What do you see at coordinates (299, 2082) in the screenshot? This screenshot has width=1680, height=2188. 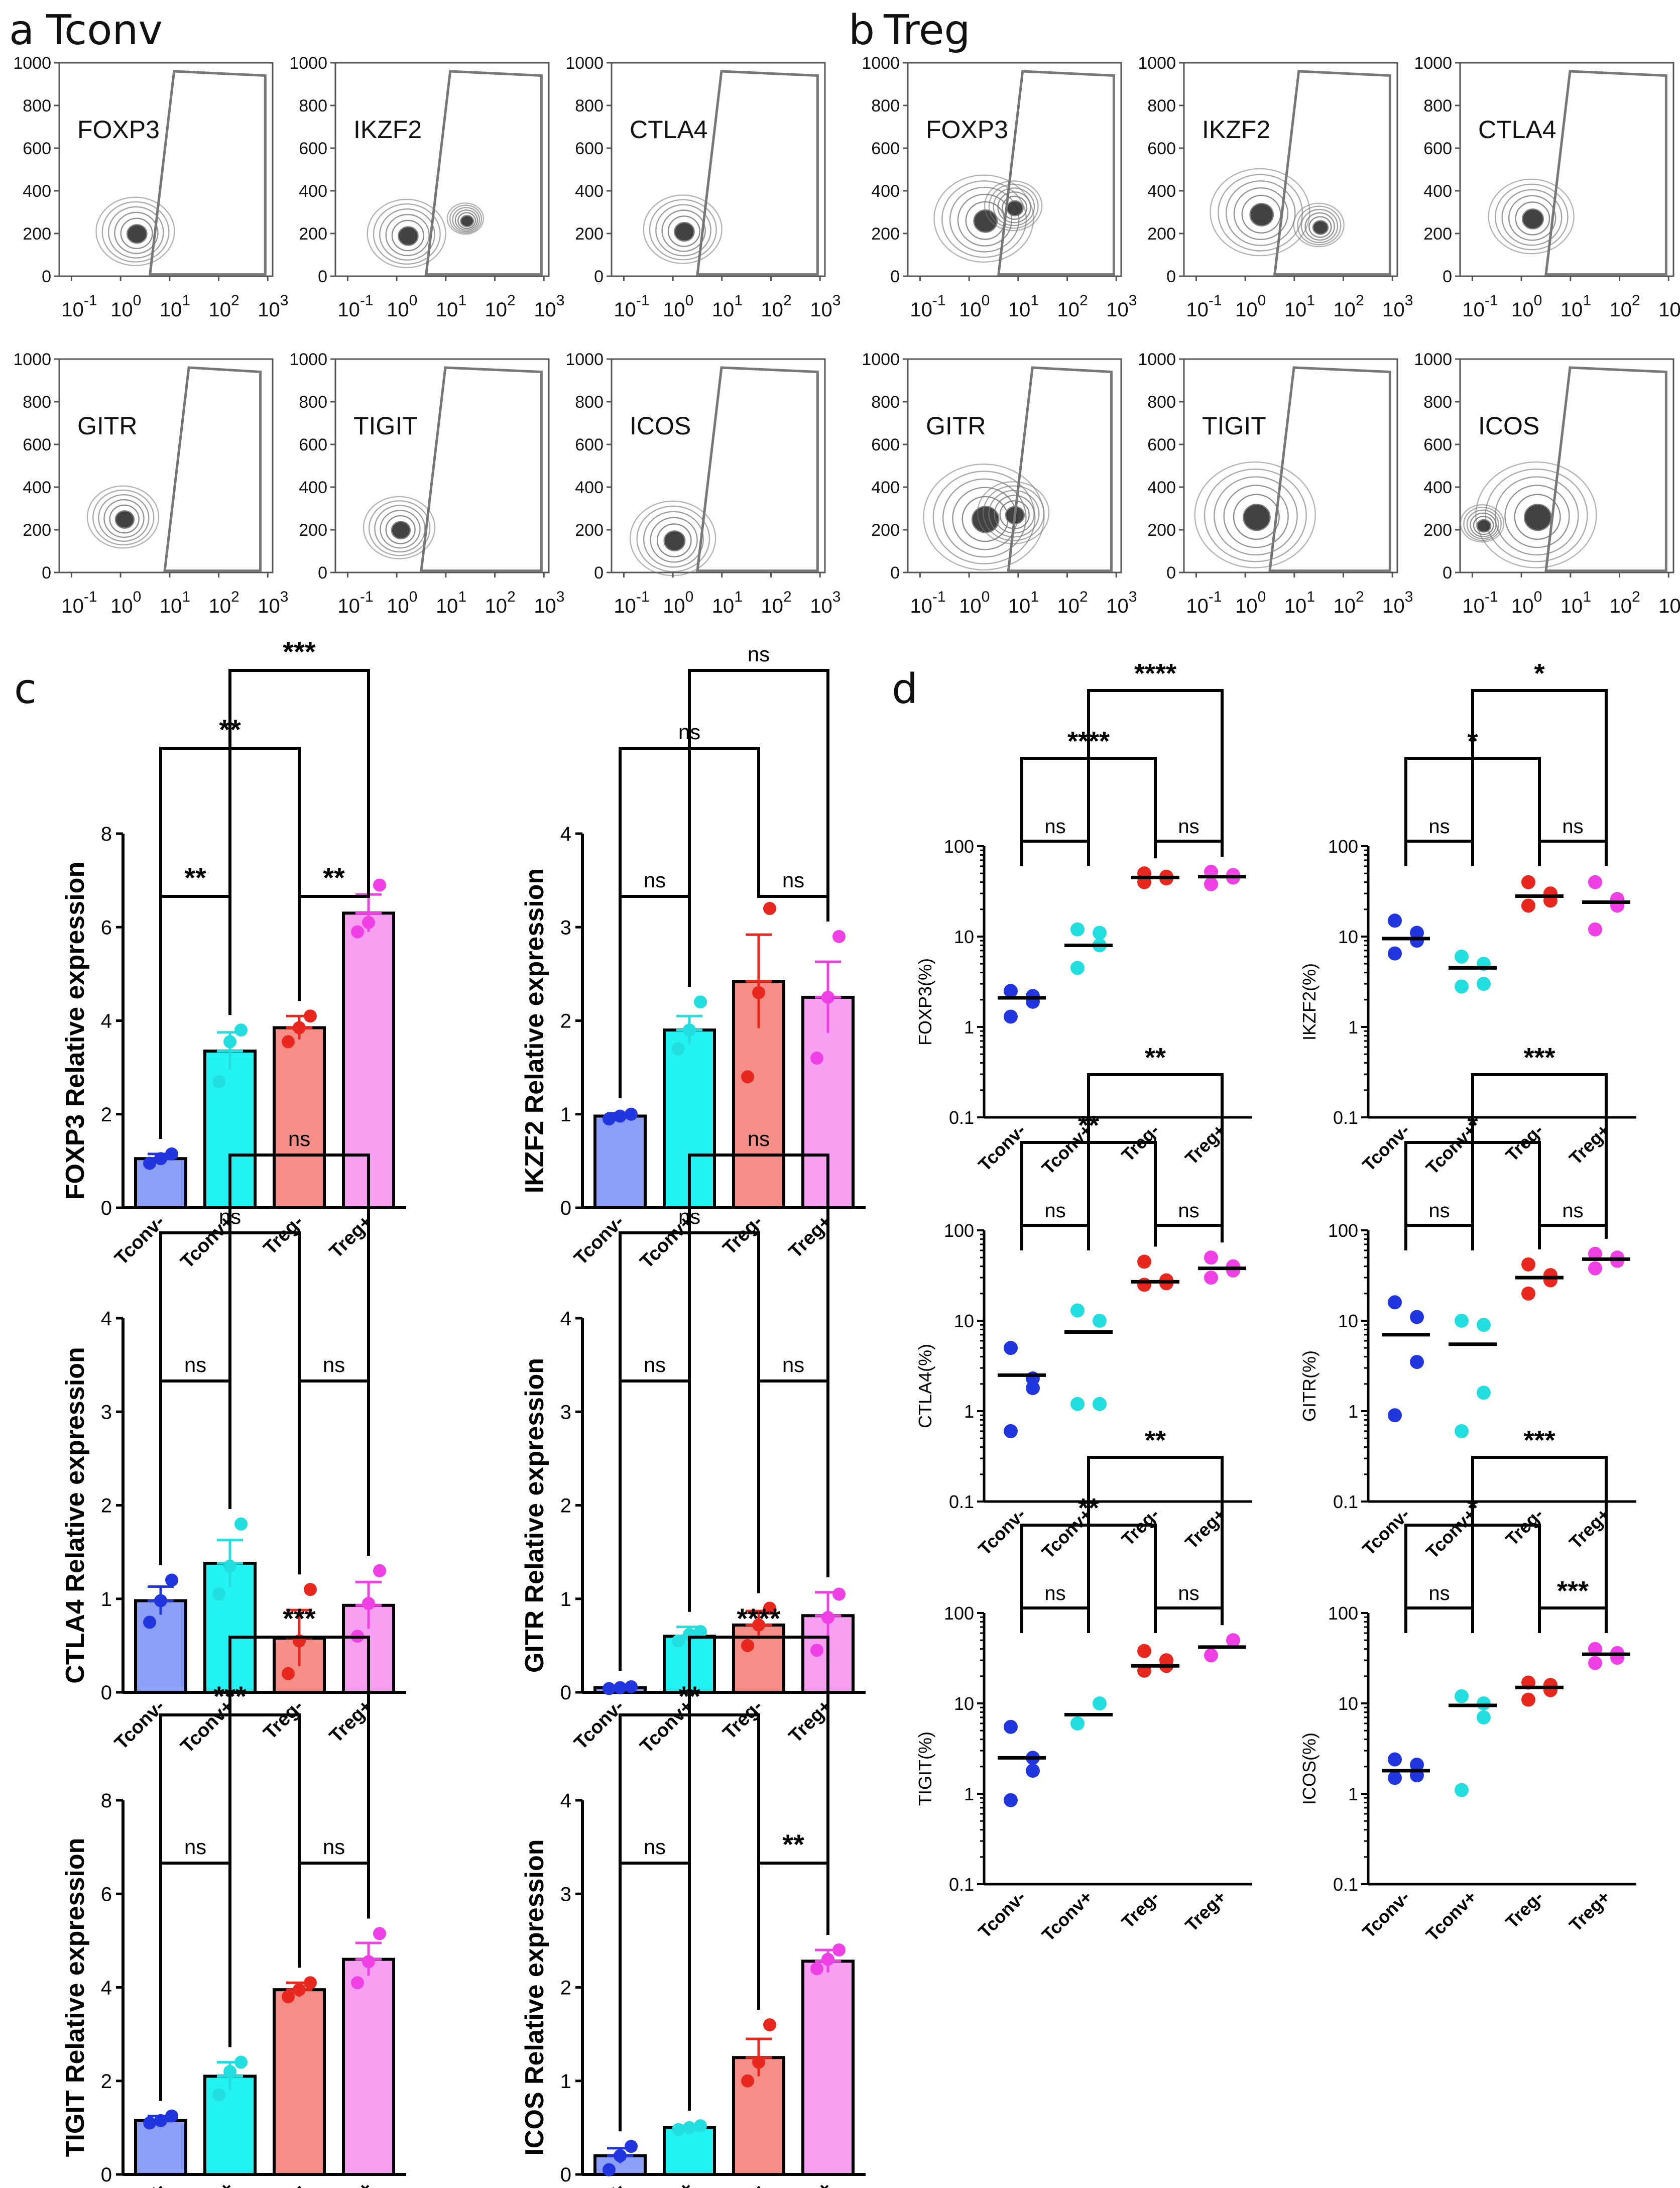 I see `bar-treg-neg` at bounding box center [299, 2082].